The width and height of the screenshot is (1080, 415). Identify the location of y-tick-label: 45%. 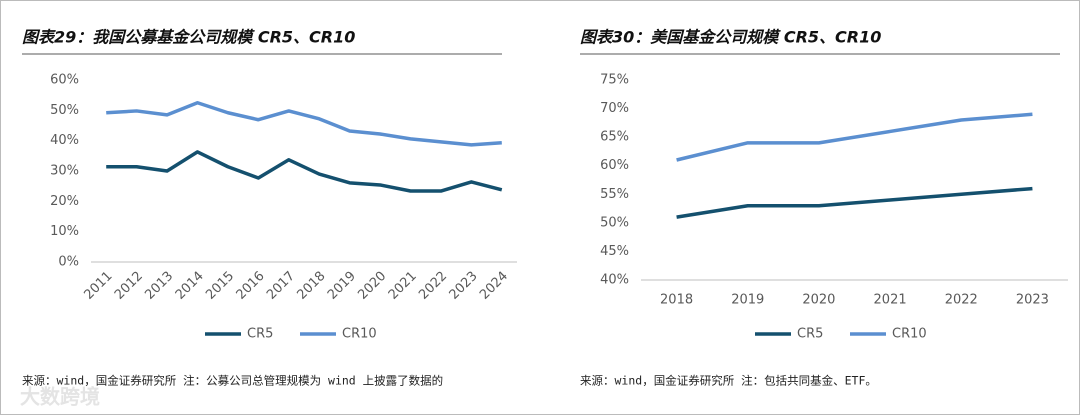
(614, 251).